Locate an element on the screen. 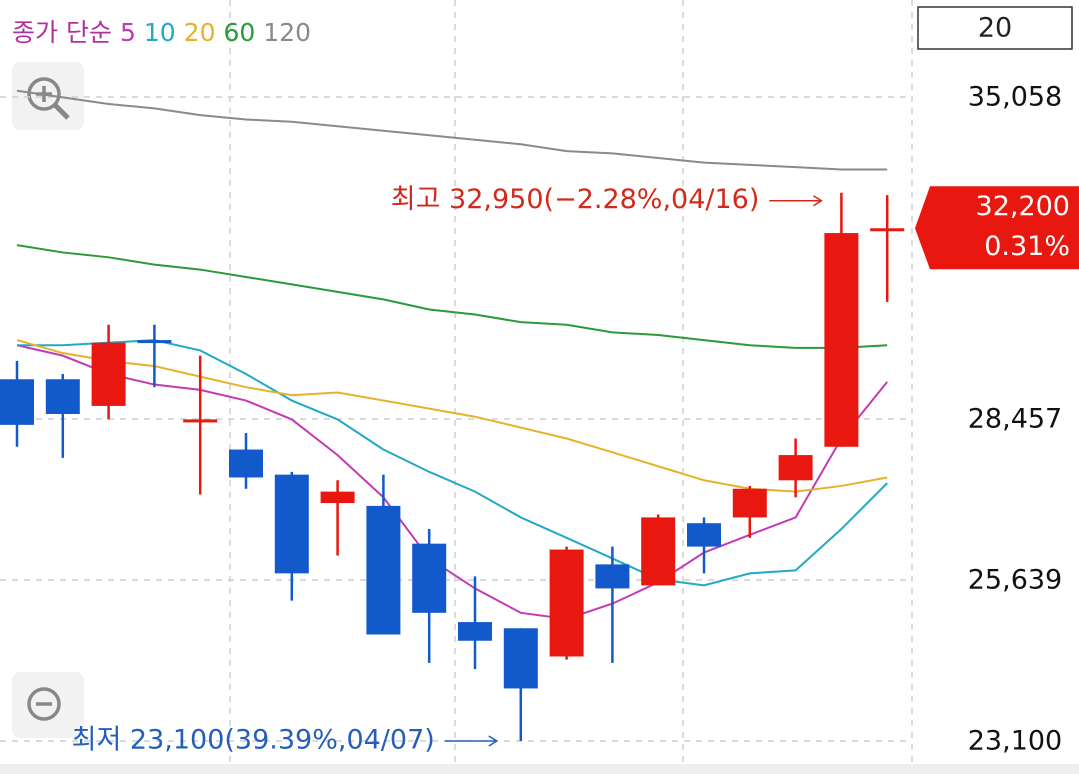  legend: 종가 단순 5 10 20 60 120 is located at coordinates (161, 32).